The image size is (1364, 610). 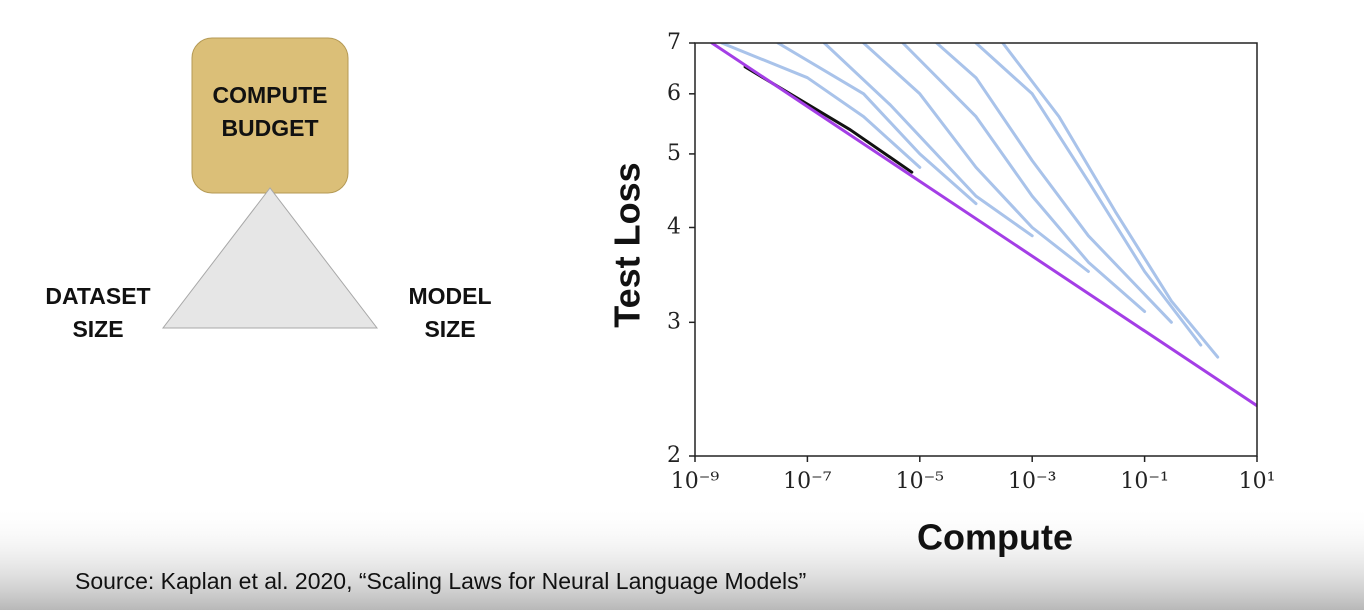 I want to click on x-tick-label: 10⁻³, so click(x=1032, y=481).